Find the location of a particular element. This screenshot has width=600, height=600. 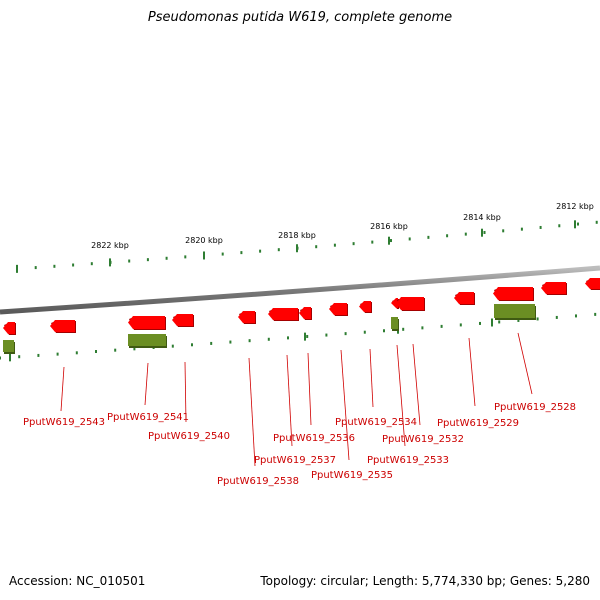

genome-backbone is located at coordinates (300, 290).